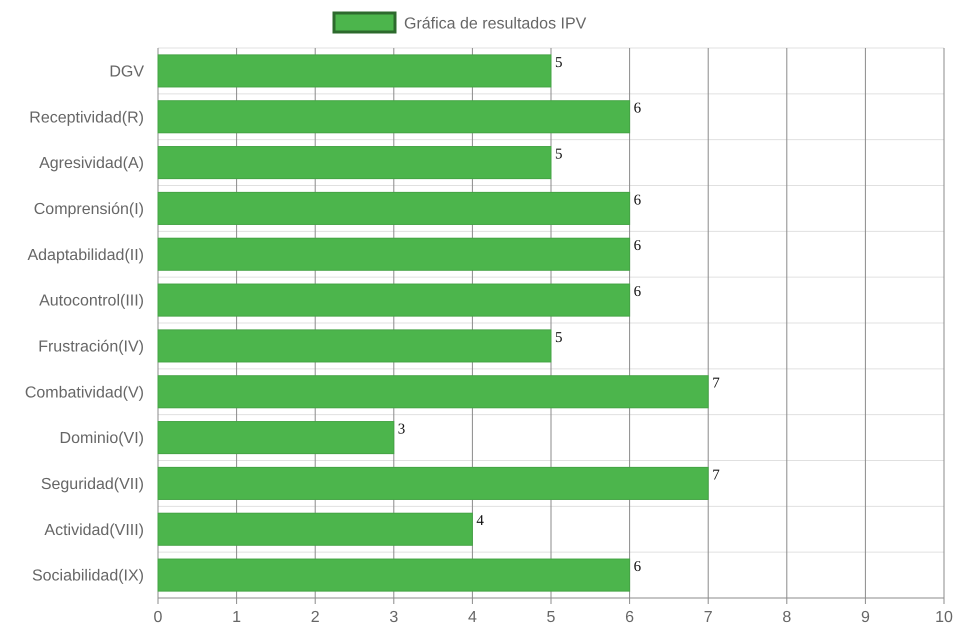  What do you see at coordinates (708, 617) in the screenshot?
I see `x-tick-label: 7` at bounding box center [708, 617].